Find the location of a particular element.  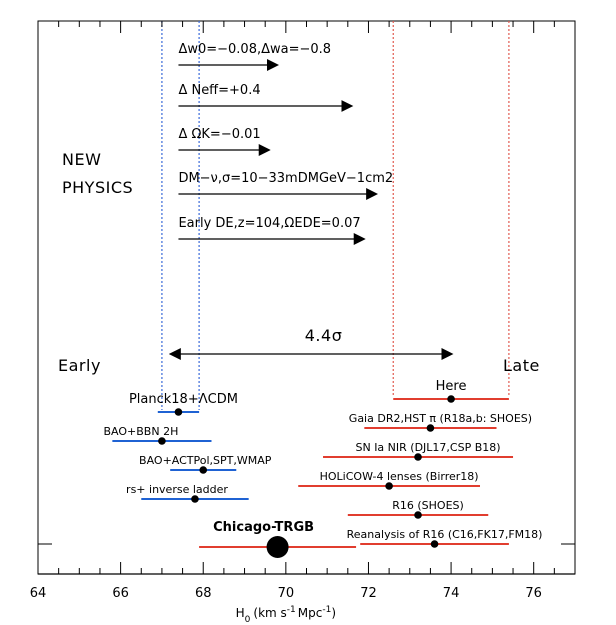

new-physics-label-4: DM−ν,σ=10−33mDMGeV−1cm2 is located at coordinates (285, 178).